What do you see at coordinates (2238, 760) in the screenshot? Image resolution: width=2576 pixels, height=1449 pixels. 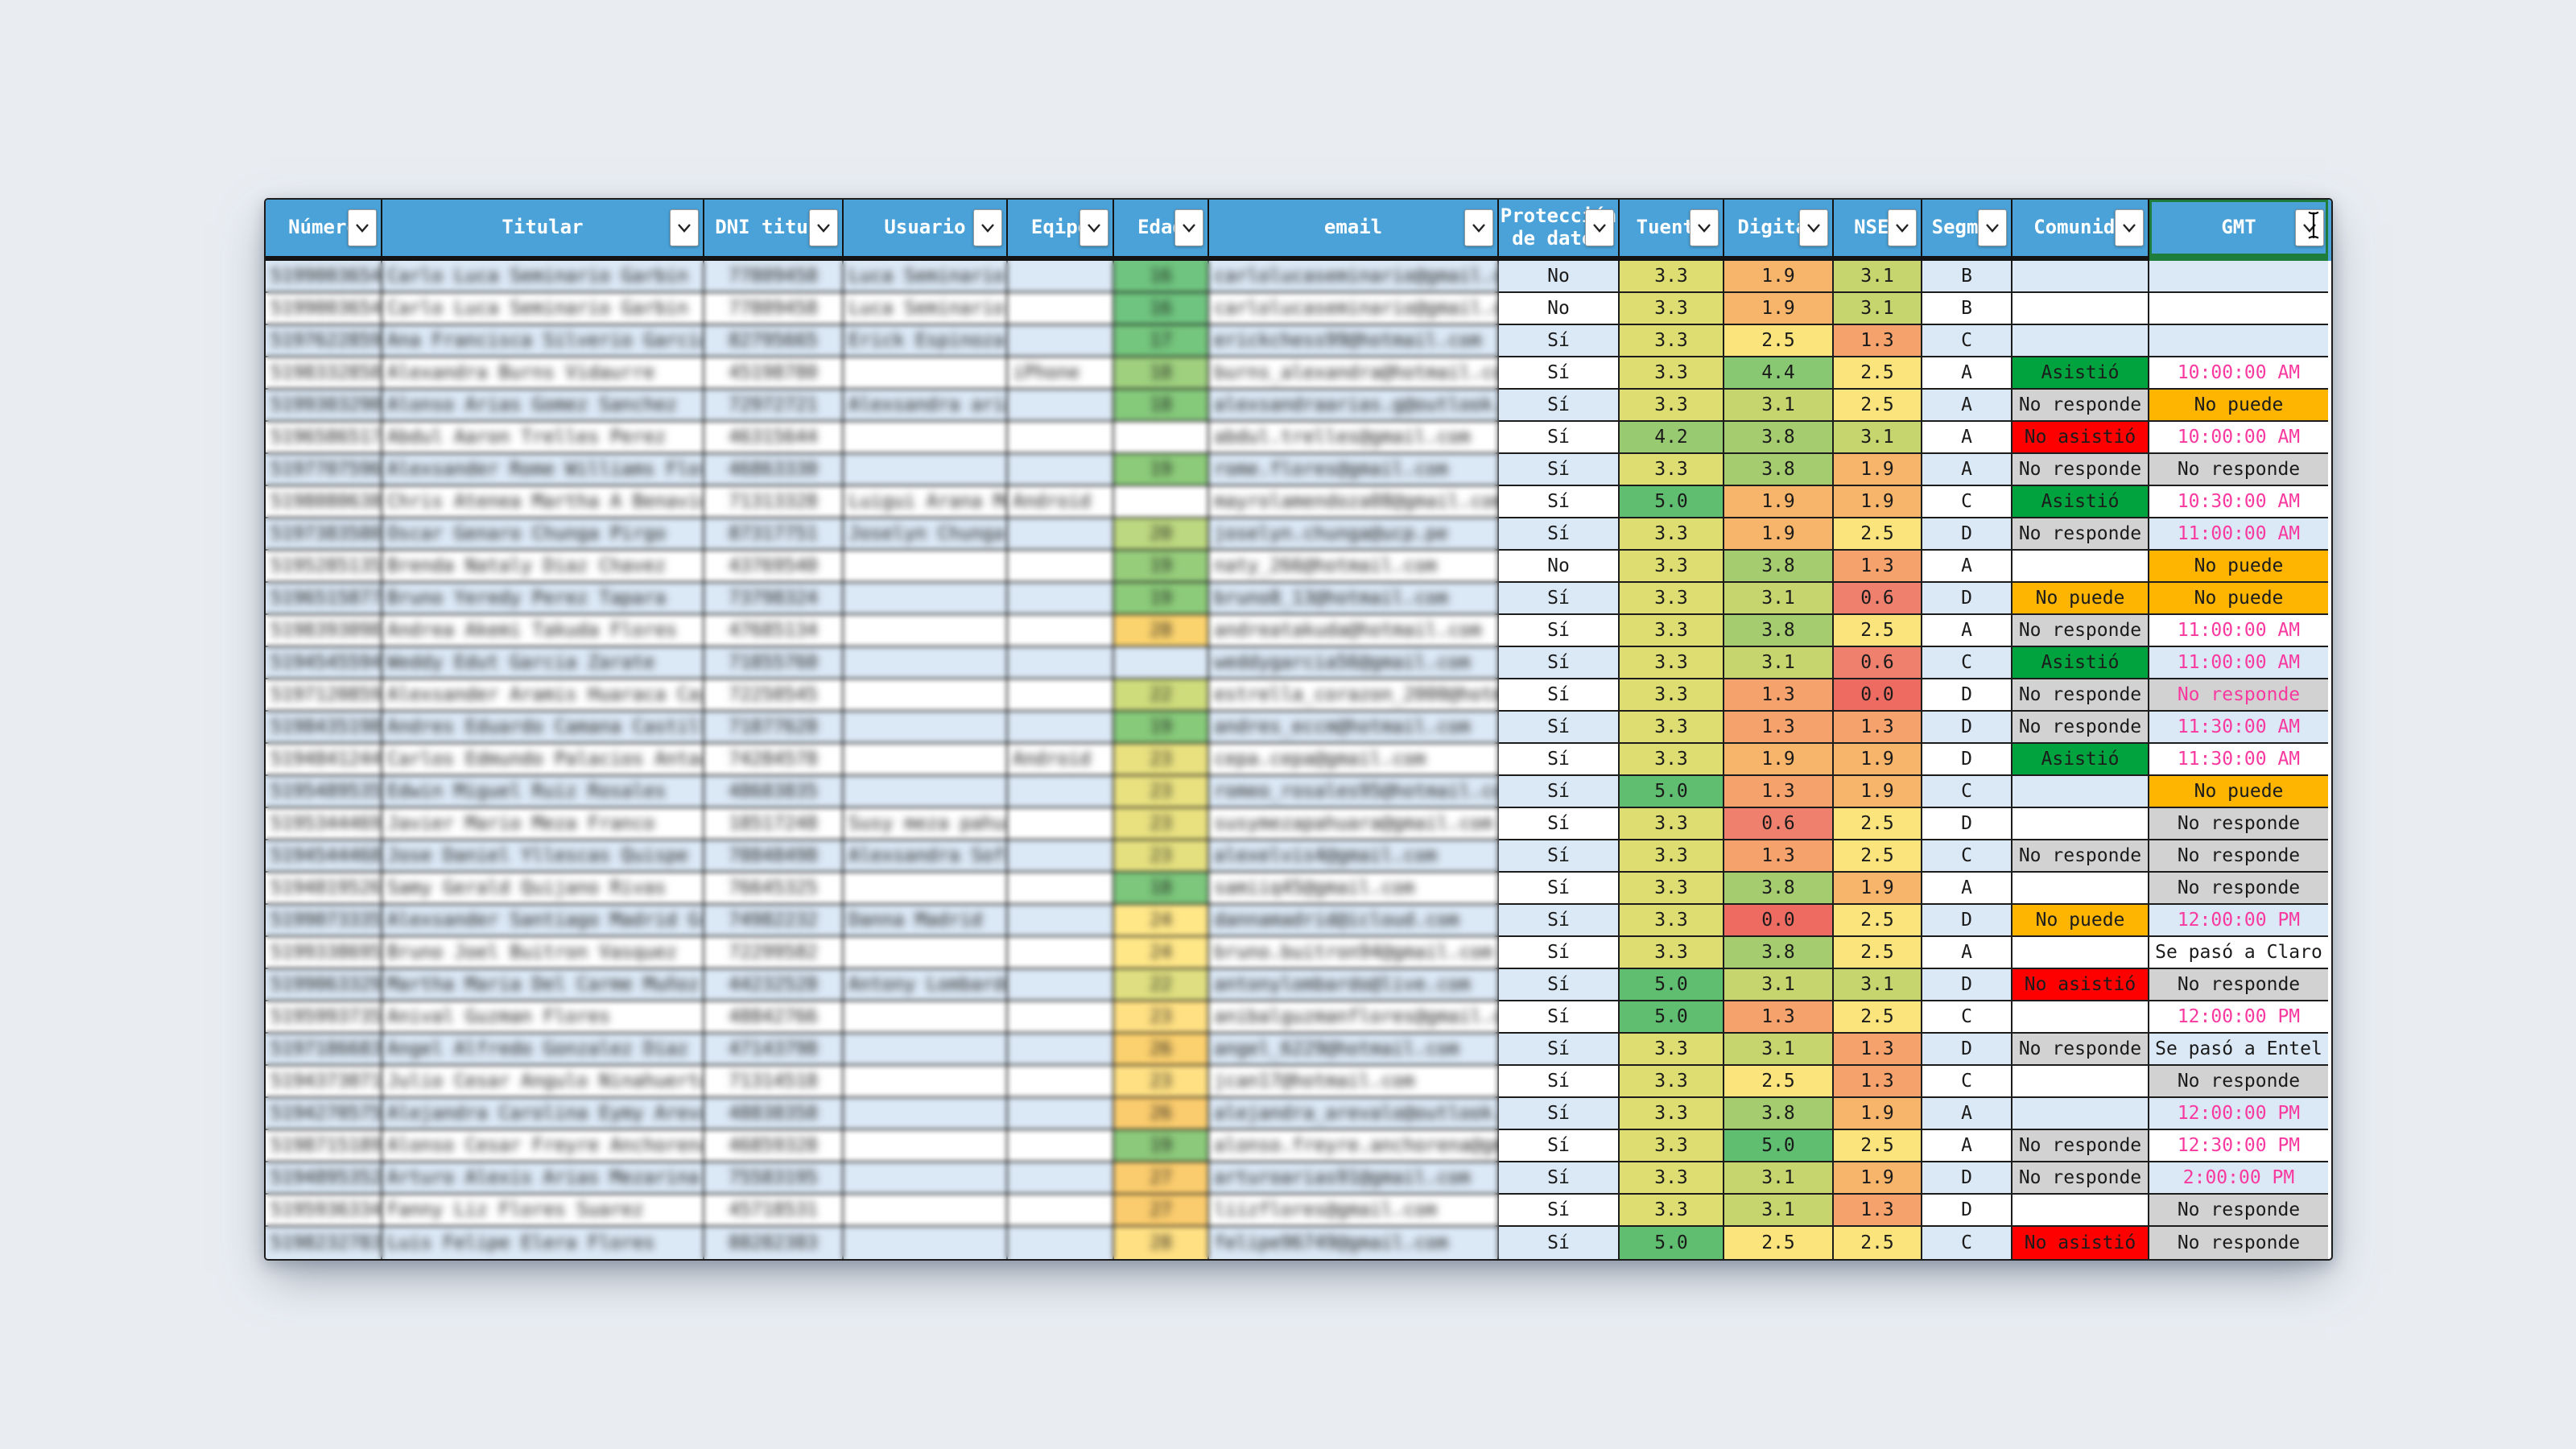 I see `cell-gmt: 11:30:00 AM` at bounding box center [2238, 760].